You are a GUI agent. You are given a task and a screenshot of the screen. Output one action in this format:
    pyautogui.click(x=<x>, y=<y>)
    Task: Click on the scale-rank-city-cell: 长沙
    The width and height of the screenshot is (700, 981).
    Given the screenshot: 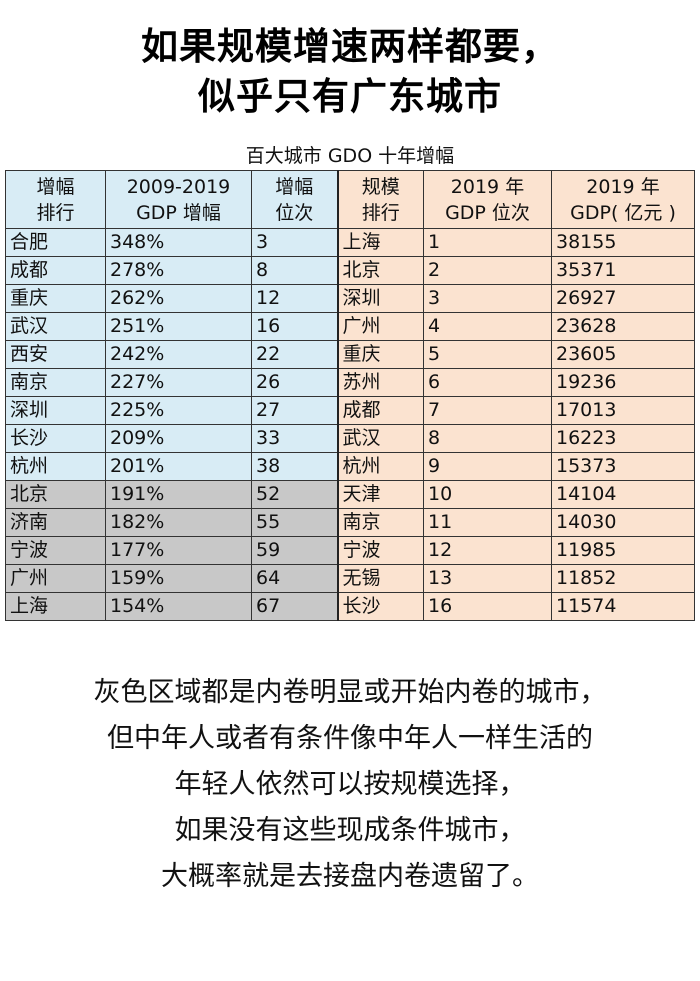 What is the action you would take?
    pyautogui.click(x=380, y=606)
    